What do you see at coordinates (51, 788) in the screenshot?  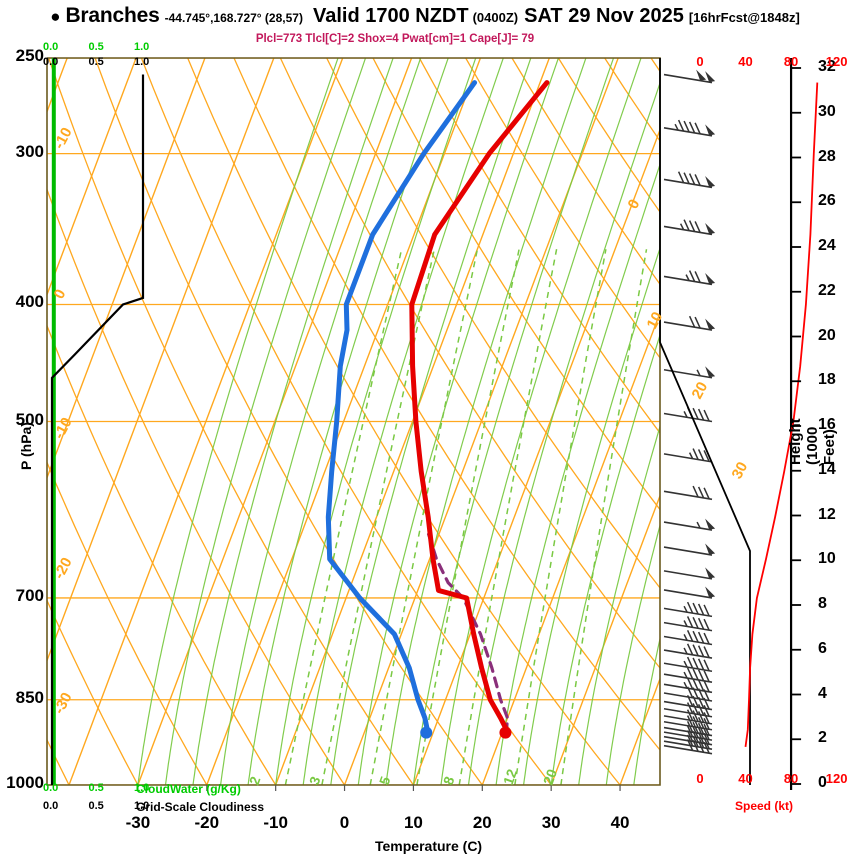 I see `cloudwater-tick-label-bottom: 0.0` at bounding box center [51, 788].